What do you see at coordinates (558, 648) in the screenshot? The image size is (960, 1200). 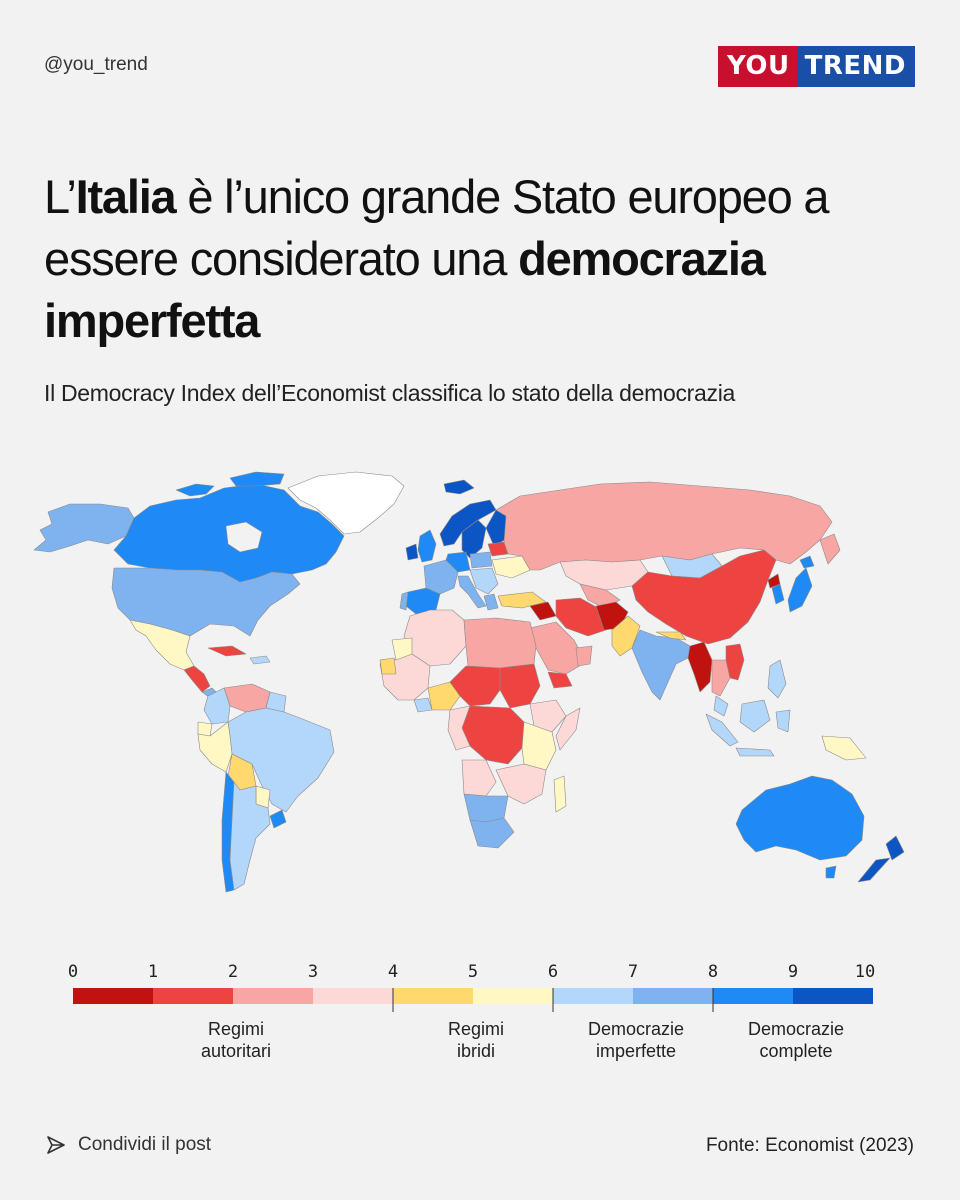 I see `country-saudi` at bounding box center [558, 648].